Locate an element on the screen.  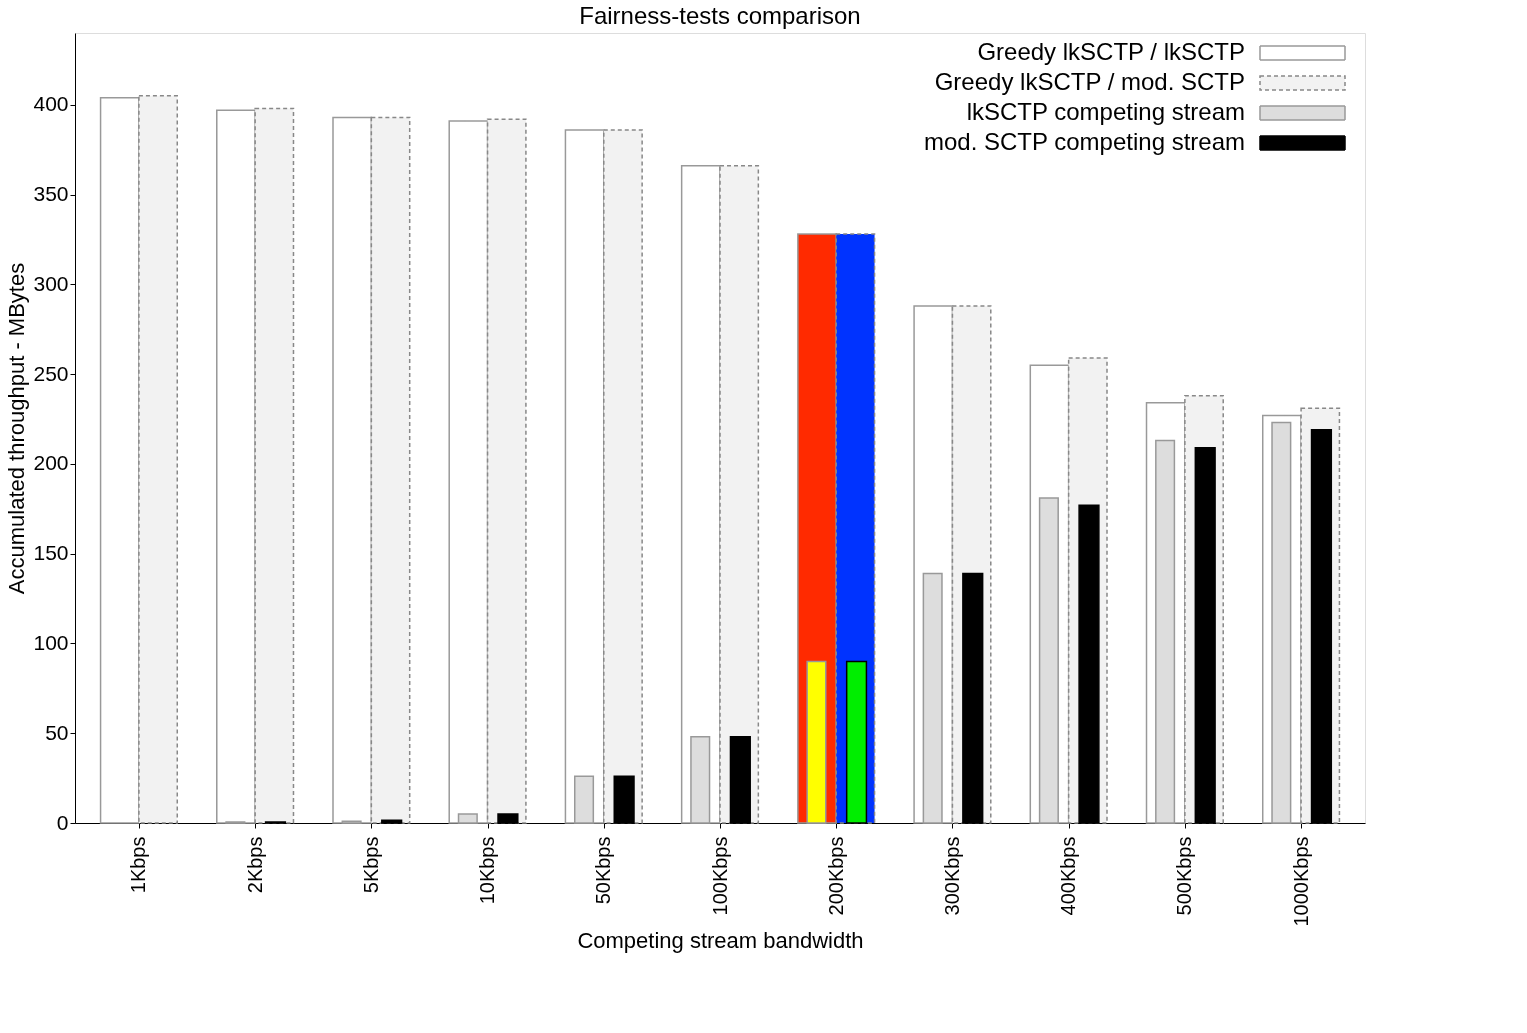
x-tick-label: 500Kbps is located at coordinates (1184, 876).